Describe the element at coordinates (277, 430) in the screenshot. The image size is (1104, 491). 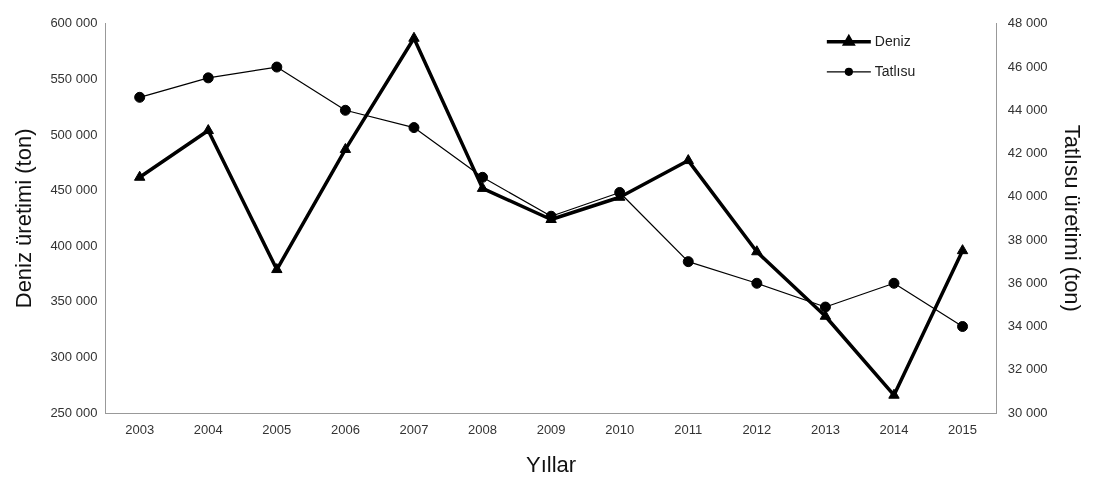
I see `x-tick-label: 2005` at that location.